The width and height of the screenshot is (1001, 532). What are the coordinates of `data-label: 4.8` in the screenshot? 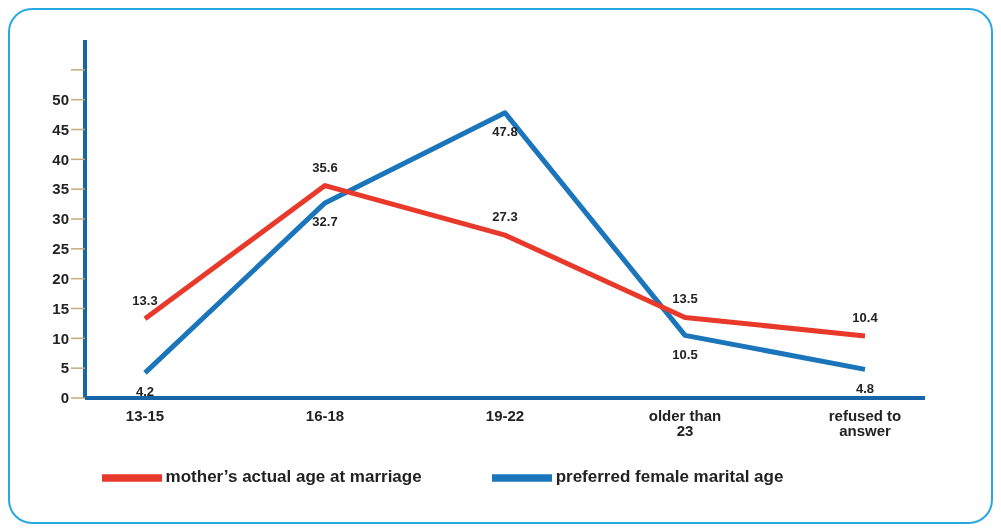 It's located at (865, 388).